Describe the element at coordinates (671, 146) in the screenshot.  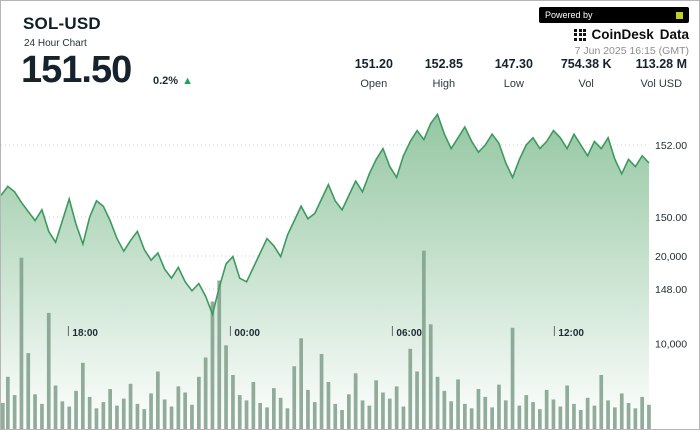
I see `axis-label-price: 152.00` at that location.